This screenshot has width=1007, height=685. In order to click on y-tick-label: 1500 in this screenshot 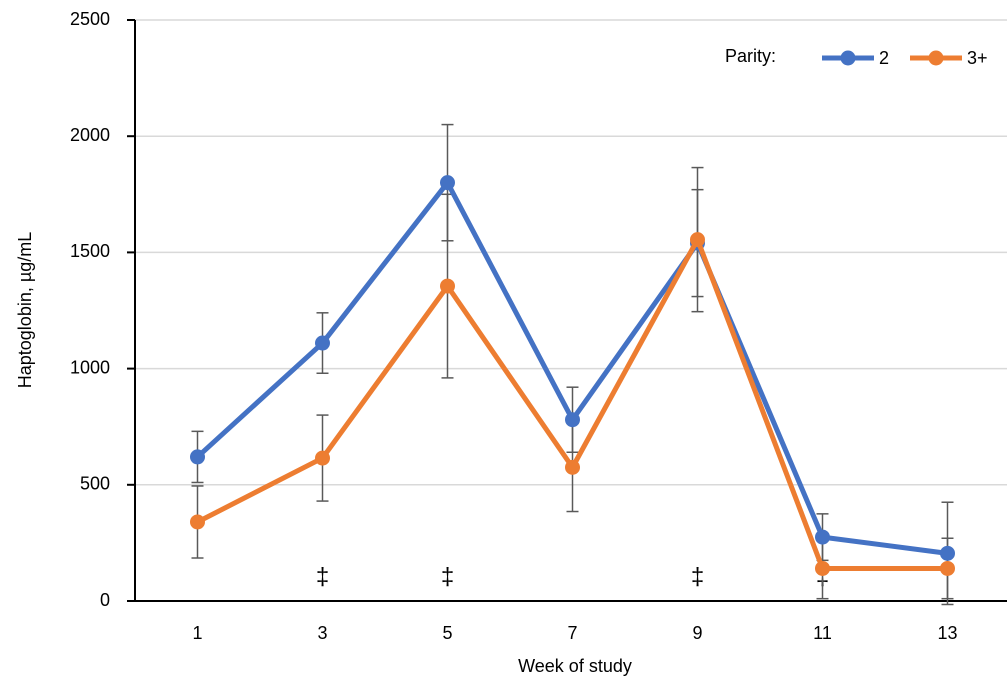, I will do `click(90, 251)`.